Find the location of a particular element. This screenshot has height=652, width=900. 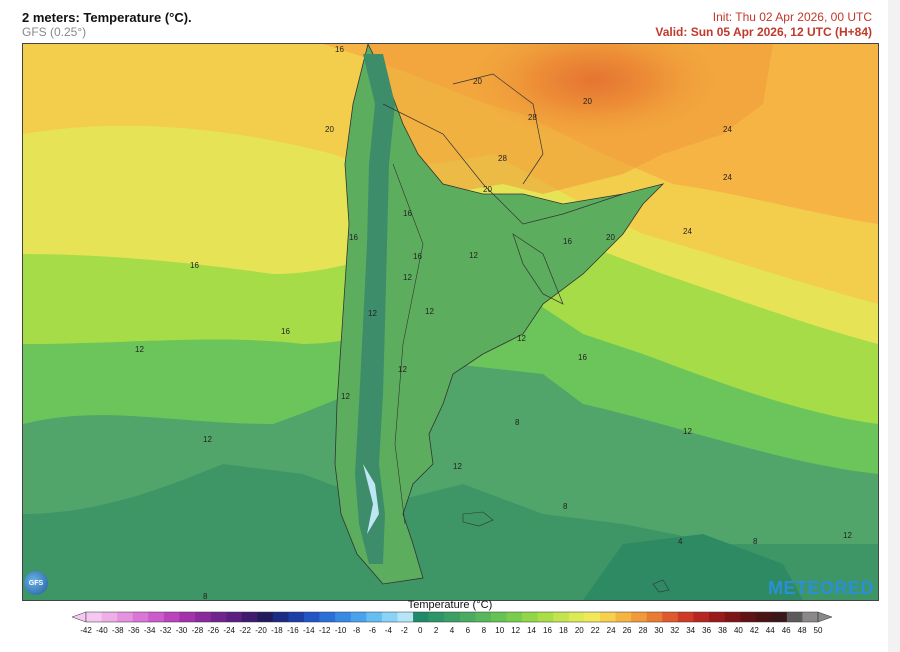

scale-tick-label: -40 is located at coordinates (102, 630).